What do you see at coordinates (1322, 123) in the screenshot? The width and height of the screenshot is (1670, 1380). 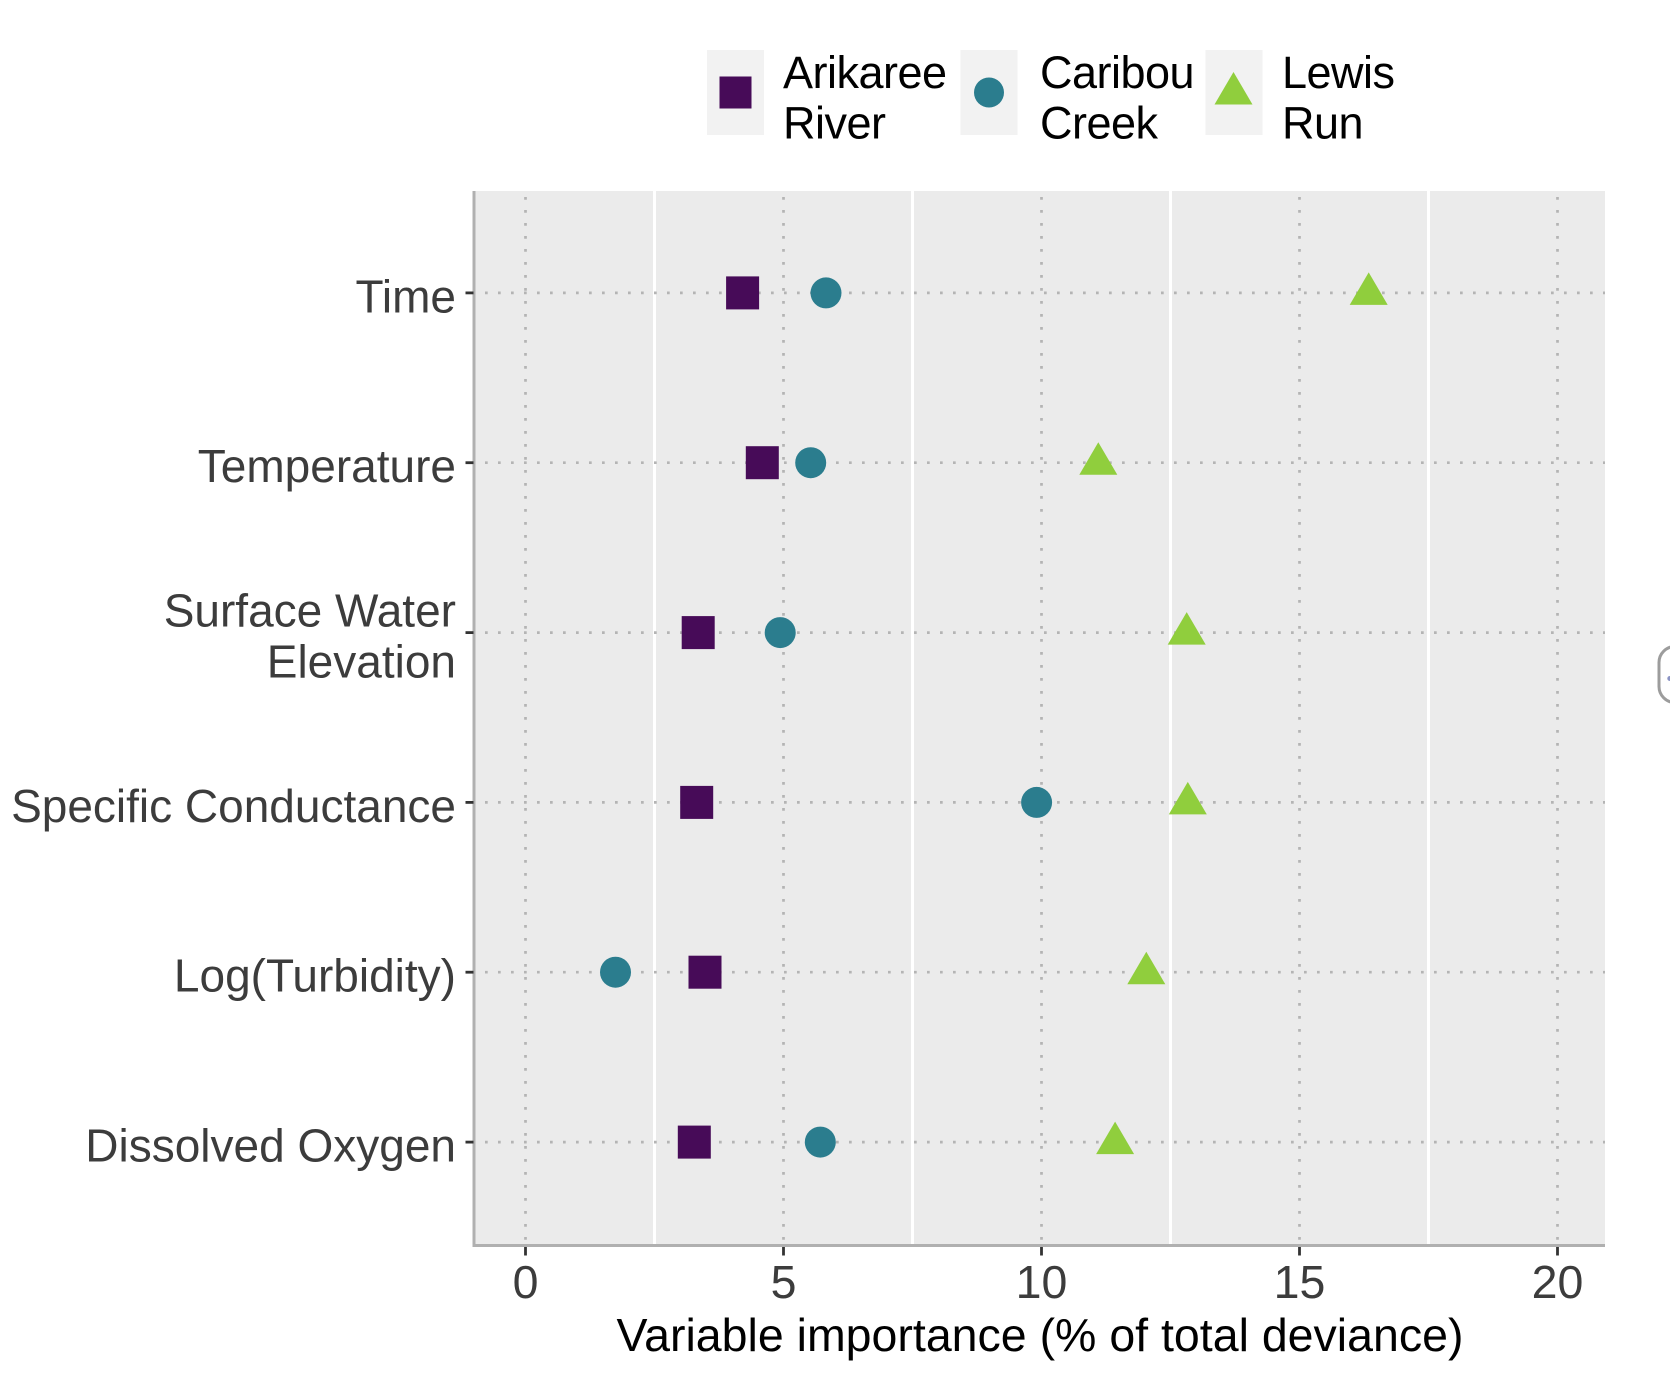 I see `svg-text: Run` at bounding box center [1322, 123].